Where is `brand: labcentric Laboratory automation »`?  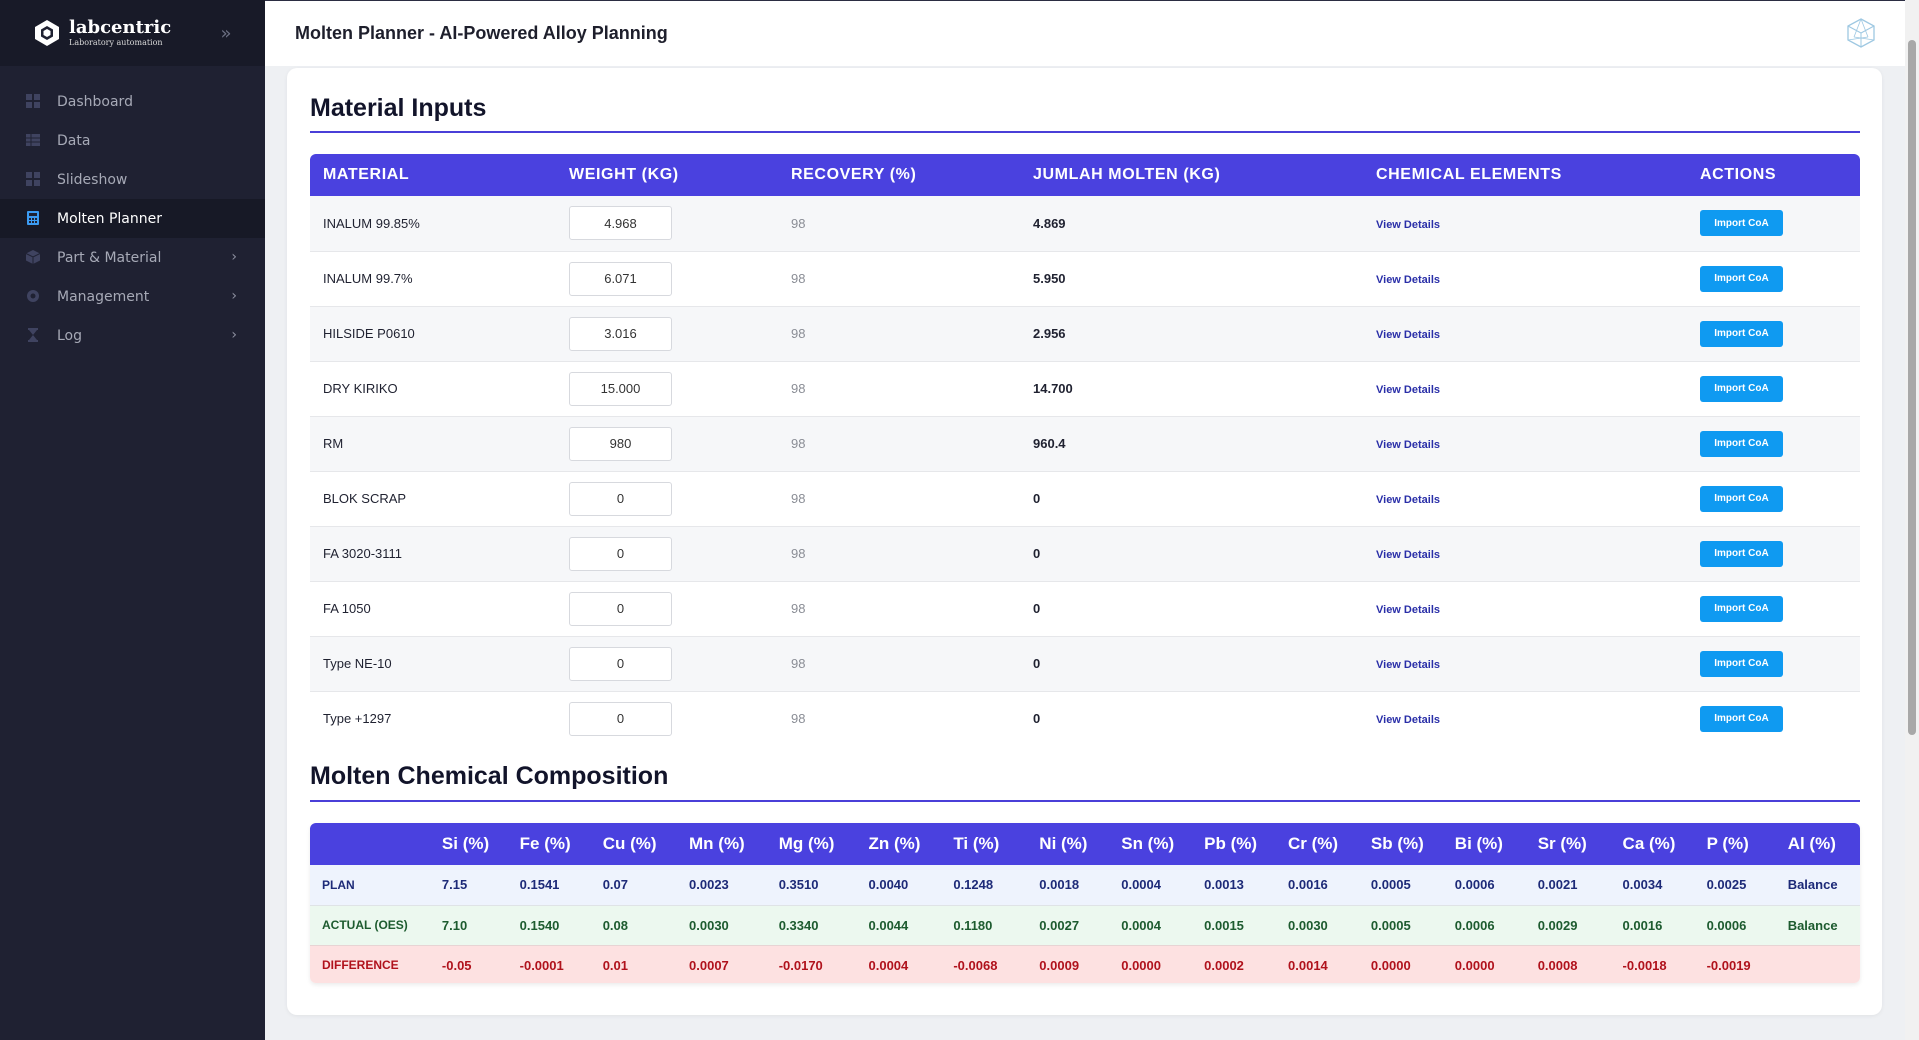 brand: labcentric Laboratory automation » is located at coordinates (132, 33).